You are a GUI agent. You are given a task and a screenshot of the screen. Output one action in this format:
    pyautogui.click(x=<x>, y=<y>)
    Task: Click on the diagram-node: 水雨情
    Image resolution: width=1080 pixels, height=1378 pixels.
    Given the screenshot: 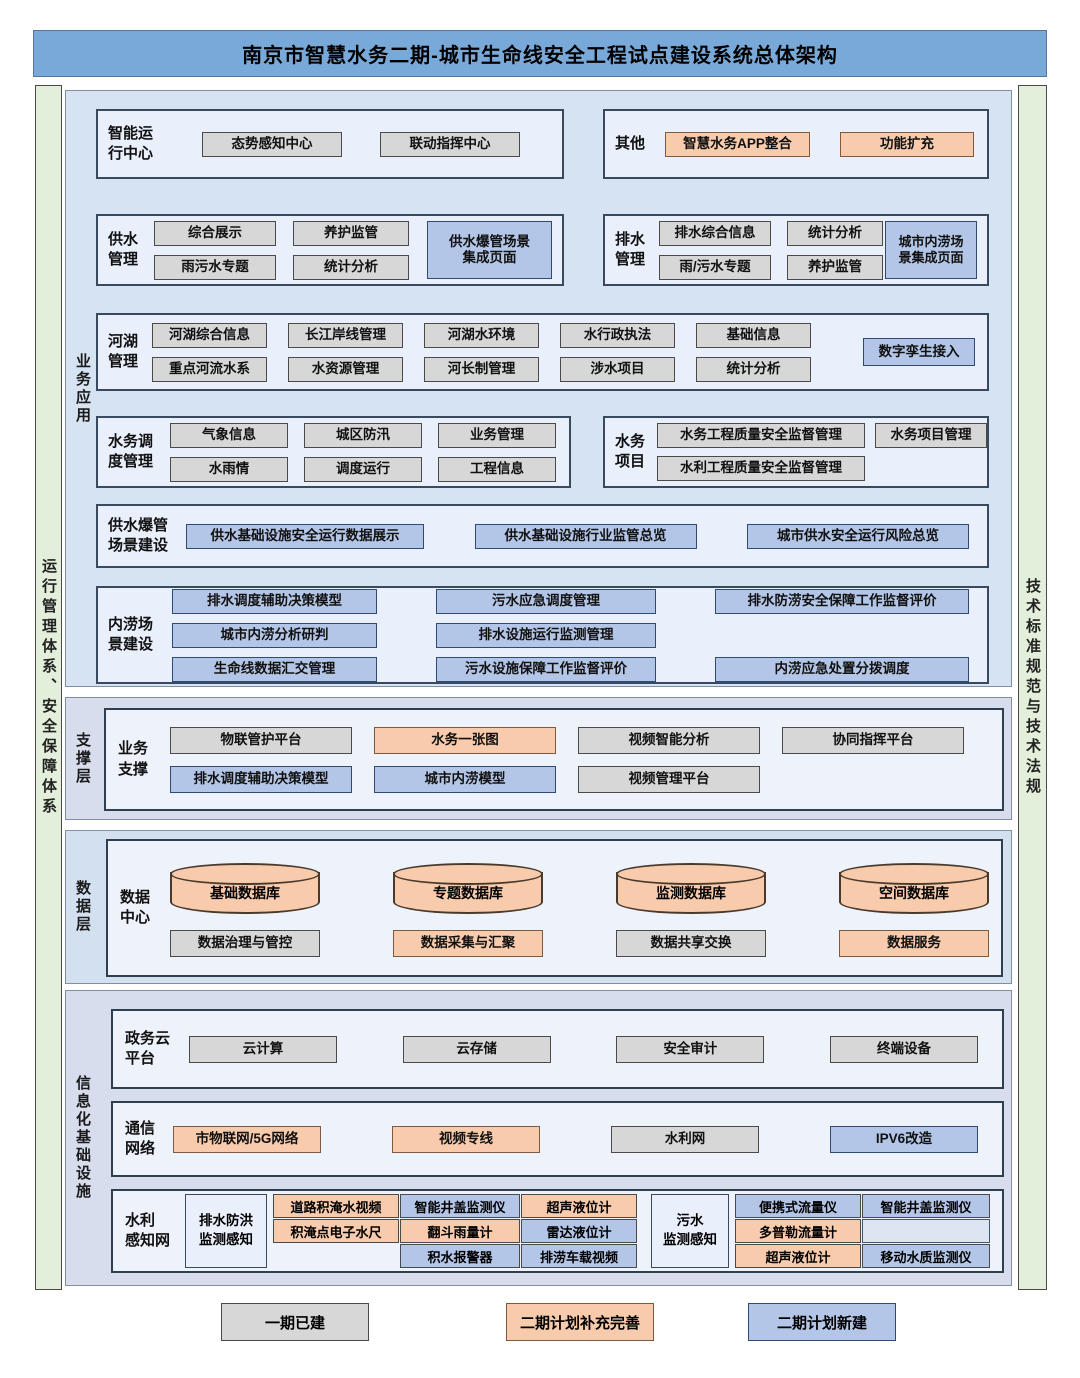 What is the action you would take?
    pyautogui.click(x=229, y=469)
    